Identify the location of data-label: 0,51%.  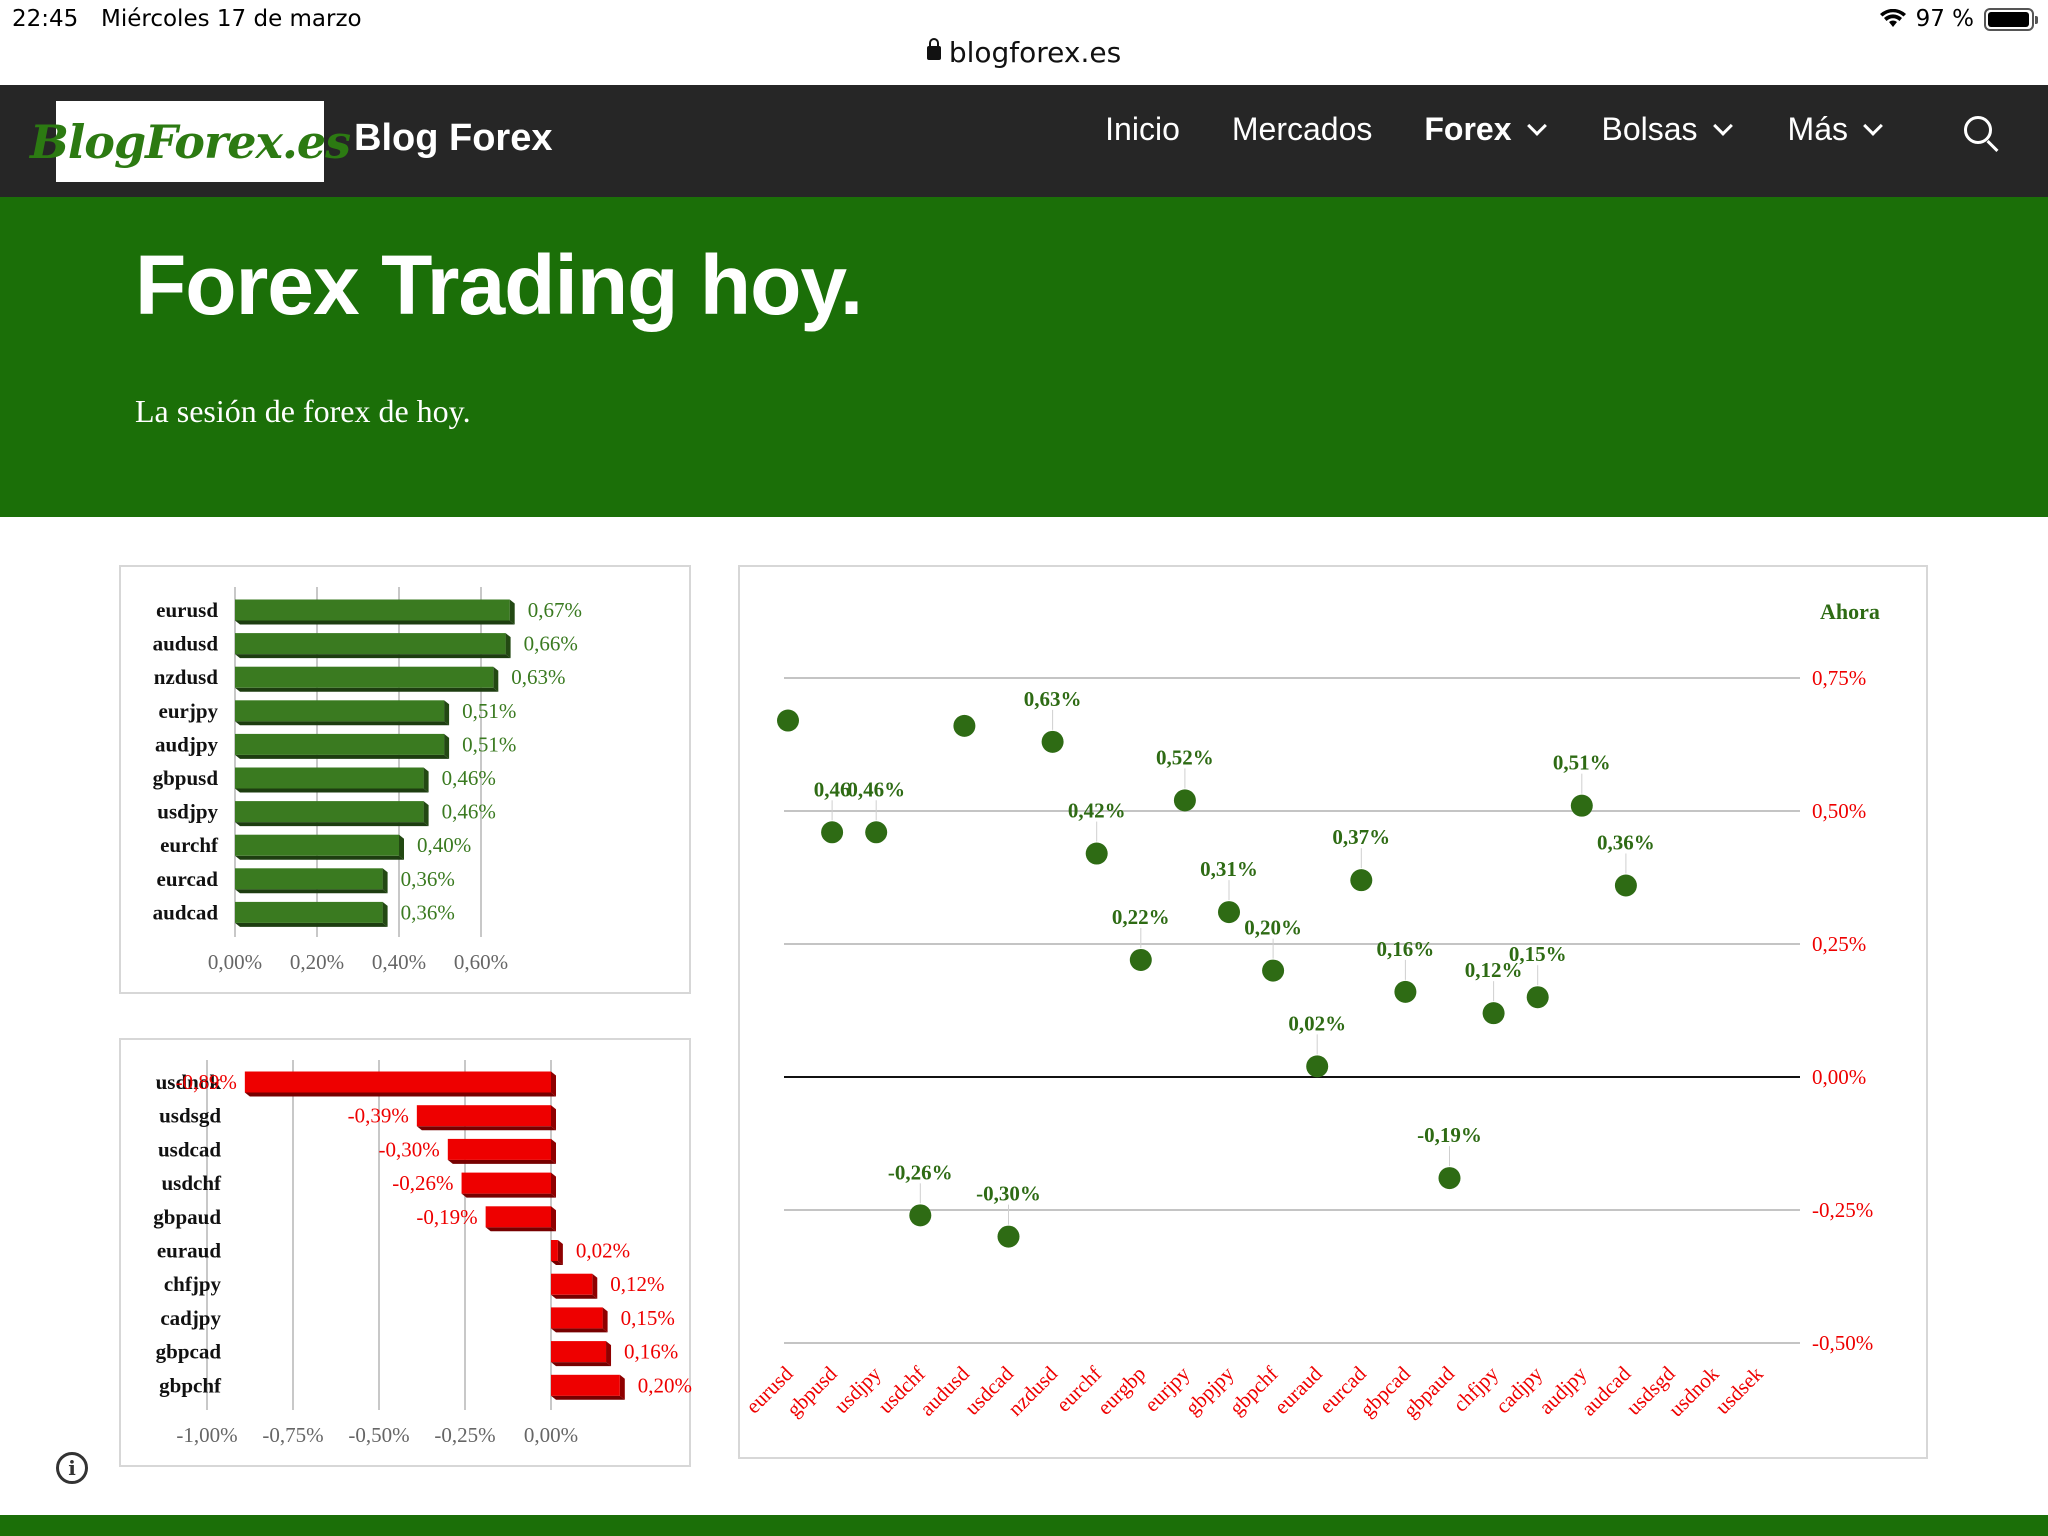
(489, 744).